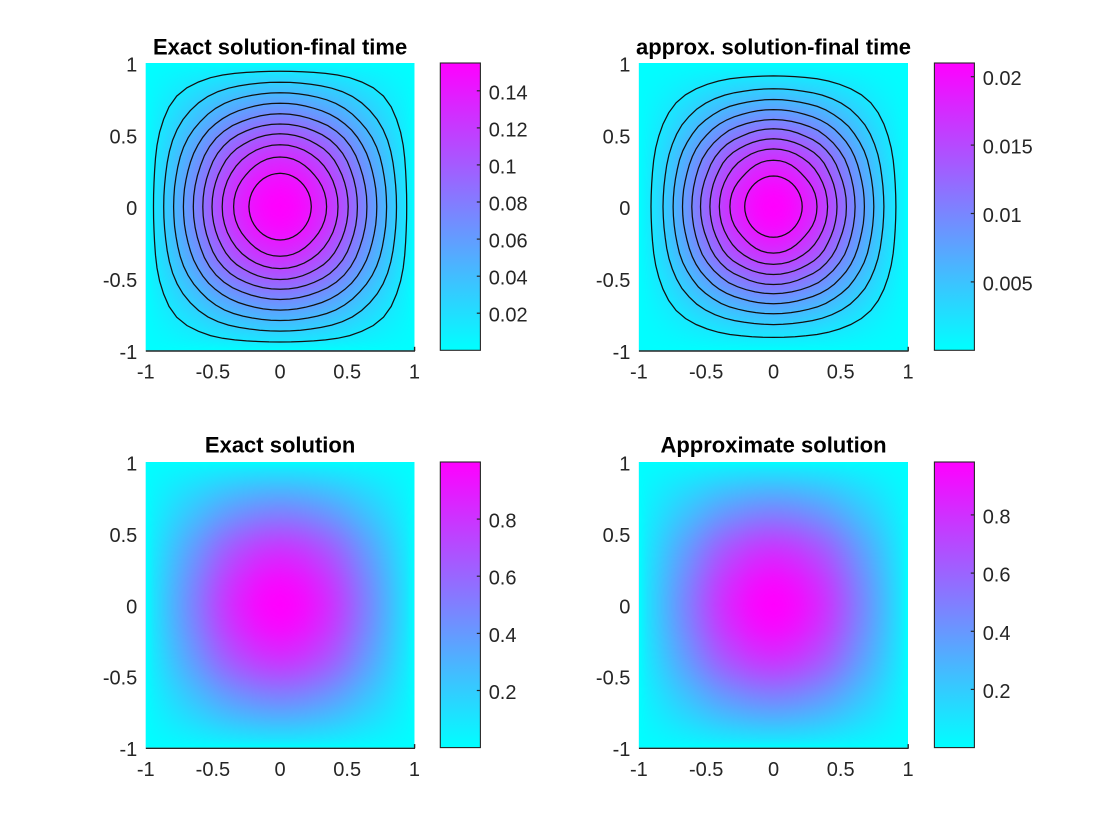 Image resolution: width=1120 pixels, height=840 pixels. Describe the element at coordinates (773, 445) in the screenshot. I see `svg-text: Approximate solution` at that location.